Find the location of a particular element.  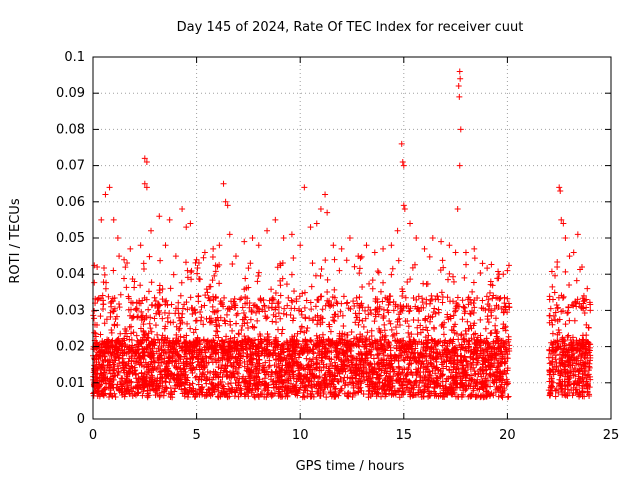

y-tick-label: 0.08 is located at coordinates (70, 129).